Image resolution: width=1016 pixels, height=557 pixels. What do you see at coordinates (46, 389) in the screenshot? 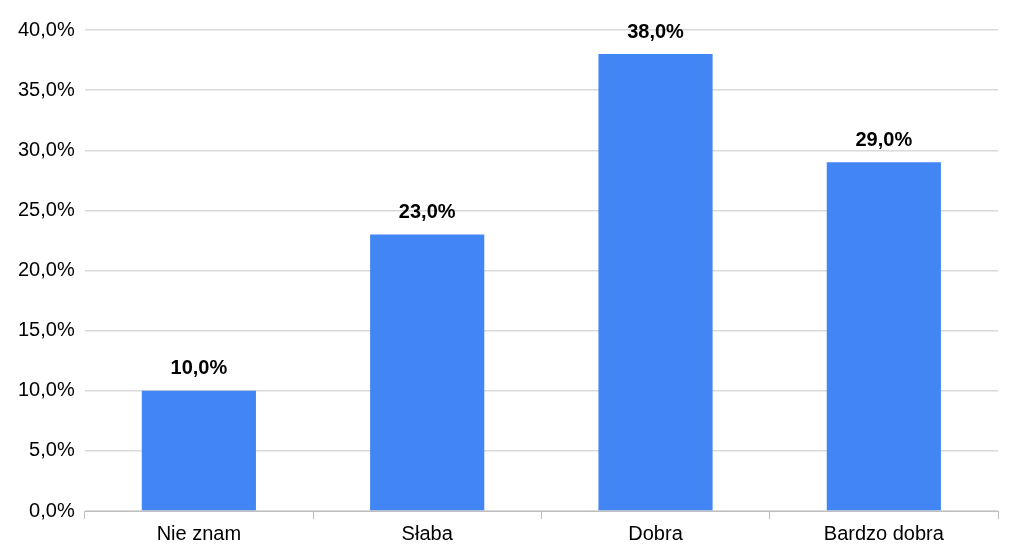
I see `y-tick-label: 10,0%` at bounding box center [46, 389].